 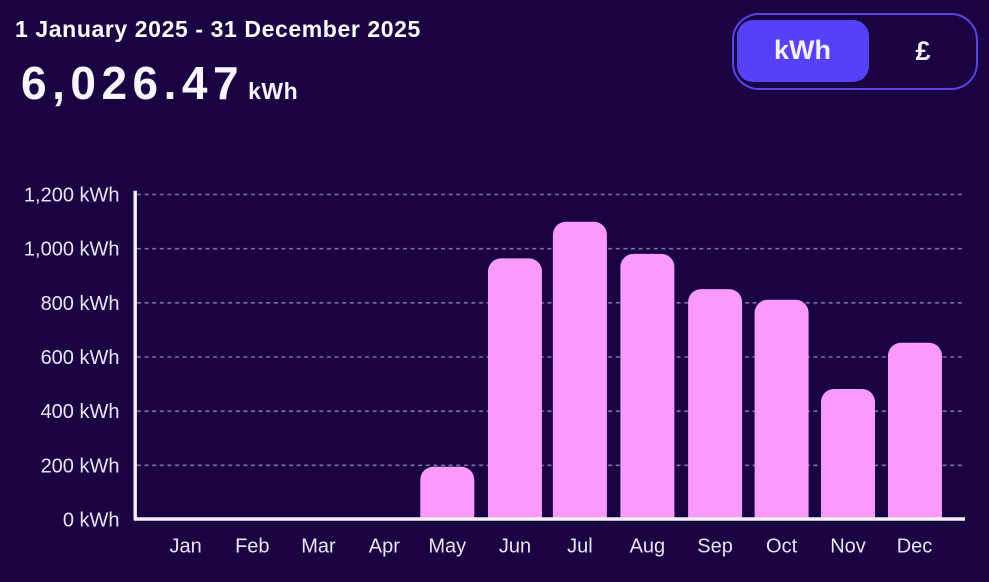 I want to click on svg-text: Nov, so click(x=848, y=546).